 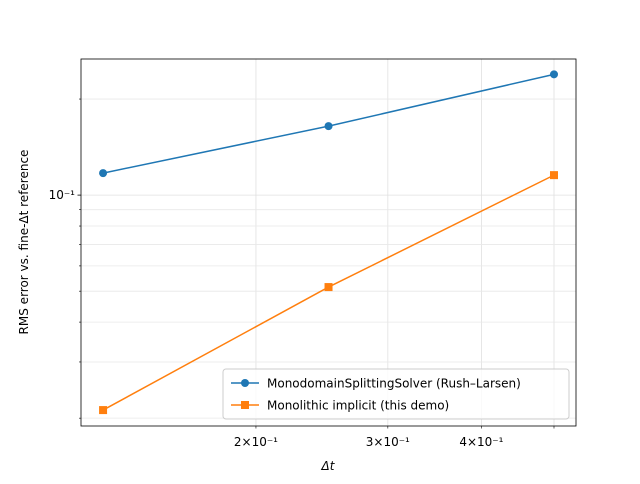 What do you see at coordinates (256, 442) in the screenshot?
I see `x-tick-label: 2×10⁻¹` at bounding box center [256, 442].